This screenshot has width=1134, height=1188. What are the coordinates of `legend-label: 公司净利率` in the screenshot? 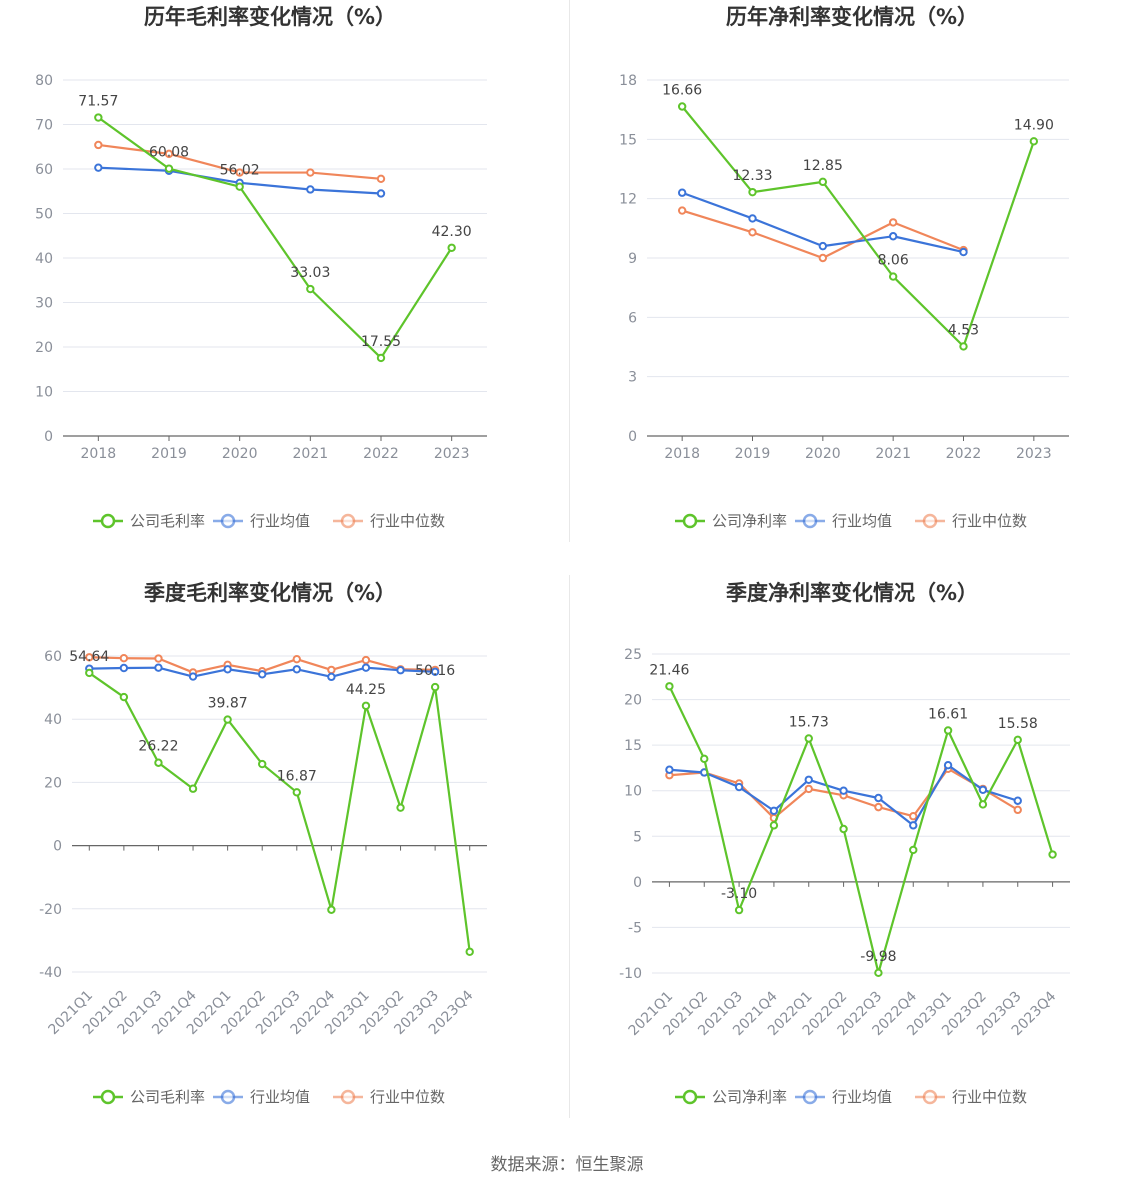 It's located at (749, 1097).